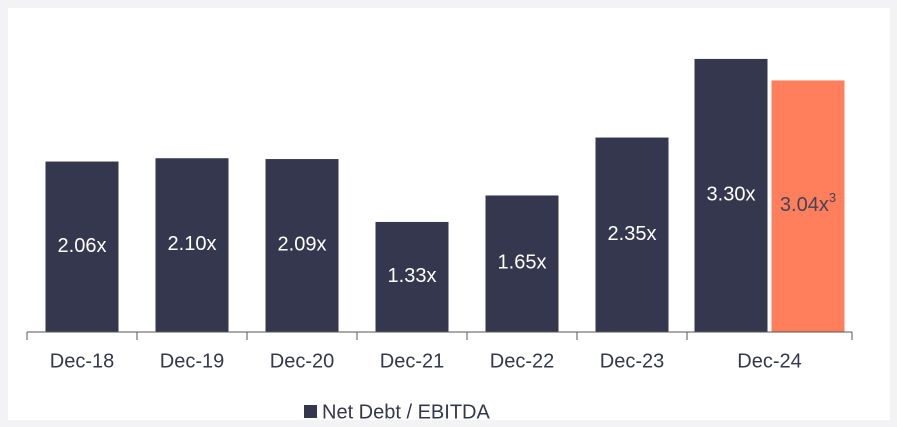  I want to click on data-label: 3.30x, so click(731, 195).